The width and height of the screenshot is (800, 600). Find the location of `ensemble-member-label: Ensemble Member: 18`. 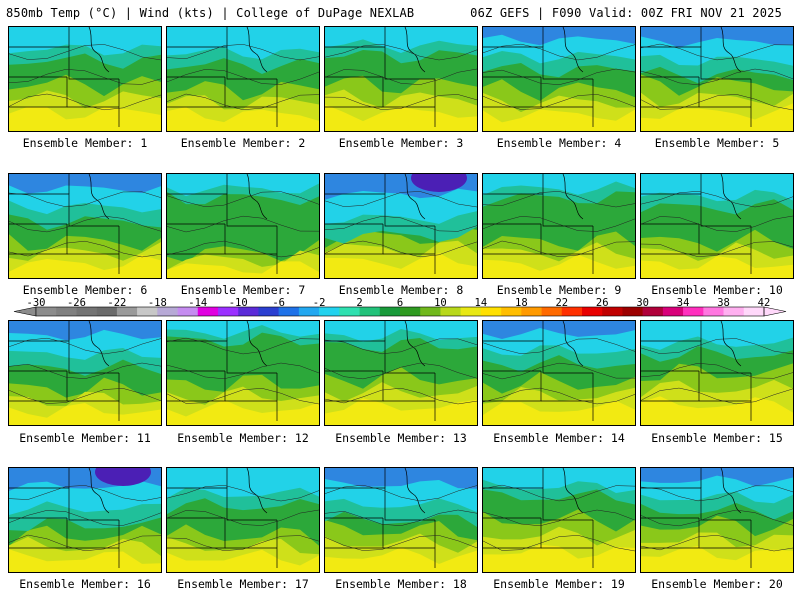

ensemble-member-label: Ensemble Member: 18 is located at coordinates (401, 584).